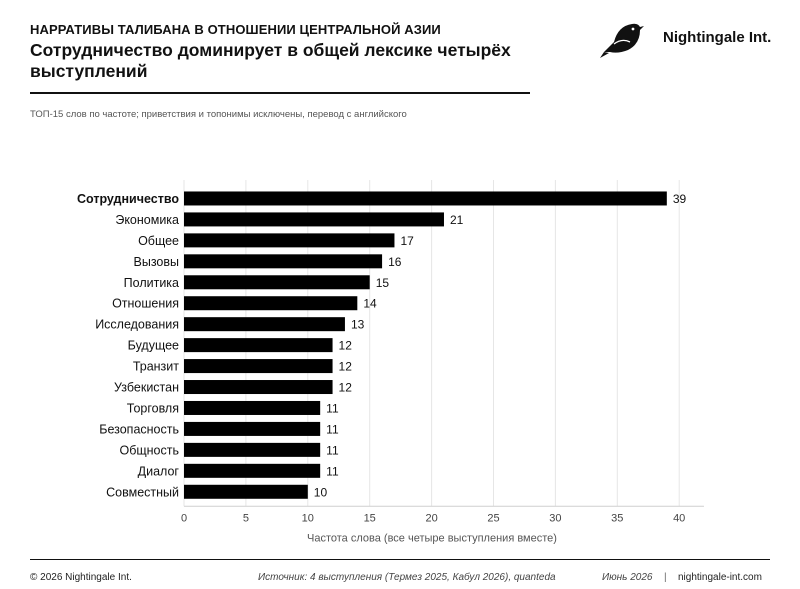 Image resolution: width=800 pixels, height=589 pixels. Describe the element at coordinates (679, 518) in the screenshot. I see `x-tick-label: 40` at that location.